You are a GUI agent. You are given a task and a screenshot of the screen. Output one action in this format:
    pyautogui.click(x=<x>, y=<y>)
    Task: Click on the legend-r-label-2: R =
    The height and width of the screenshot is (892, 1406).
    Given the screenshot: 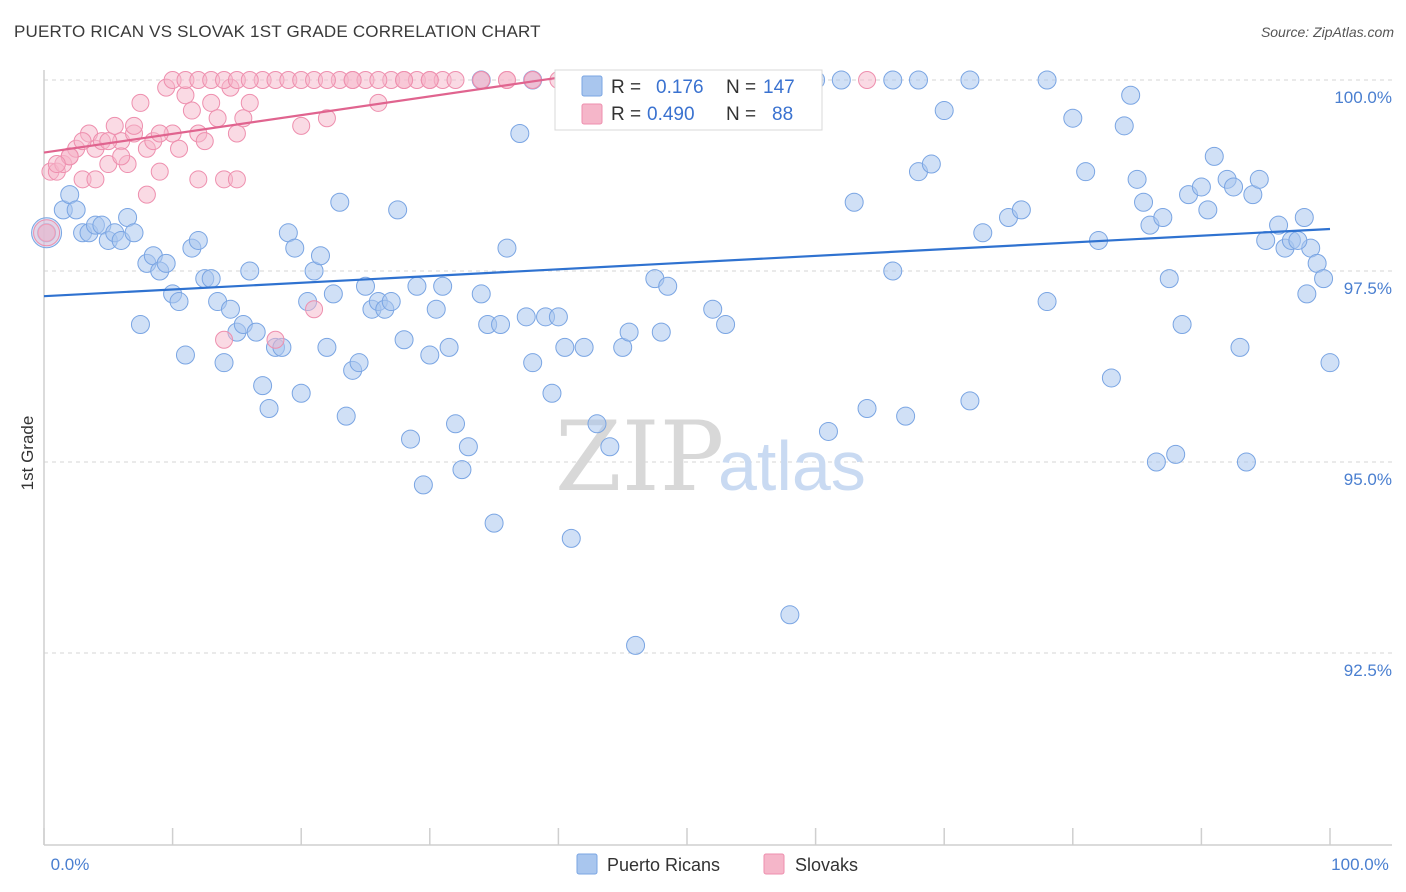 What is the action you would take?
    pyautogui.click(x=626, y=114)
    